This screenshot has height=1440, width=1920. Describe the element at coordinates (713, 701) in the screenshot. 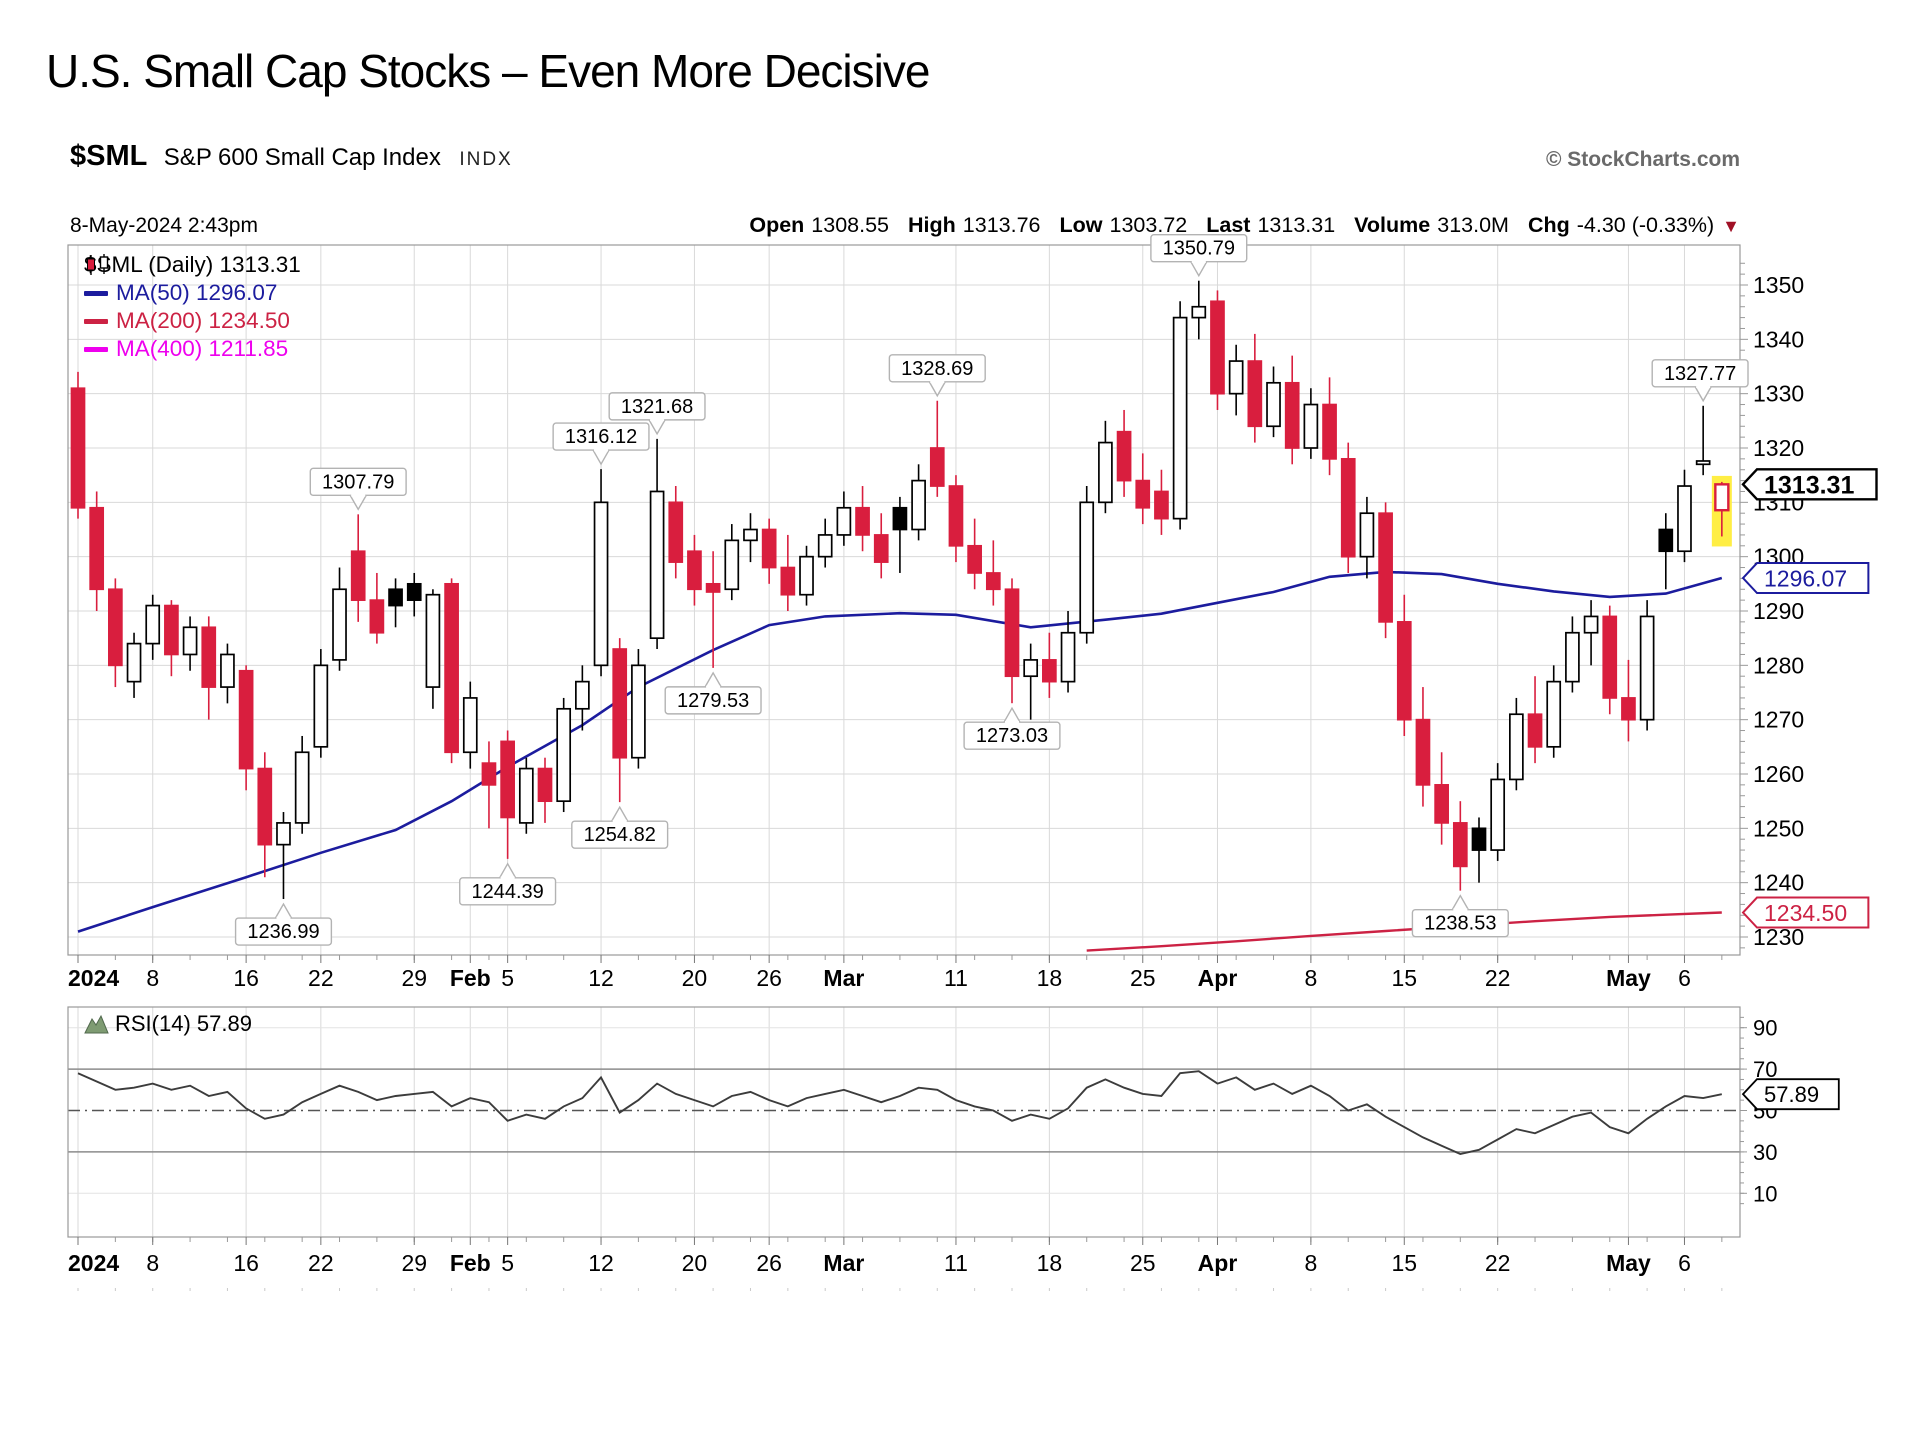

I see `svg-text: 1279.53` at that location.